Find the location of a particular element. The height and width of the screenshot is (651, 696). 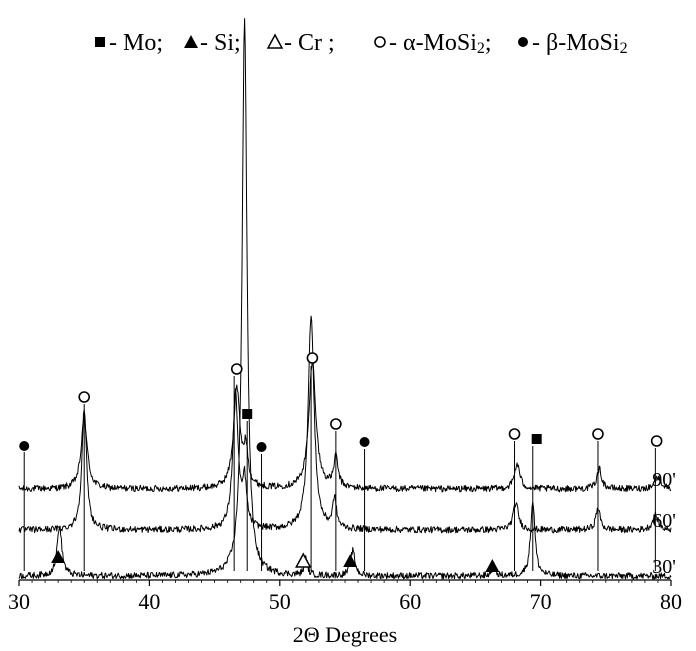

legend-entry-text: - Mo; is located at coordinates (136, 43).